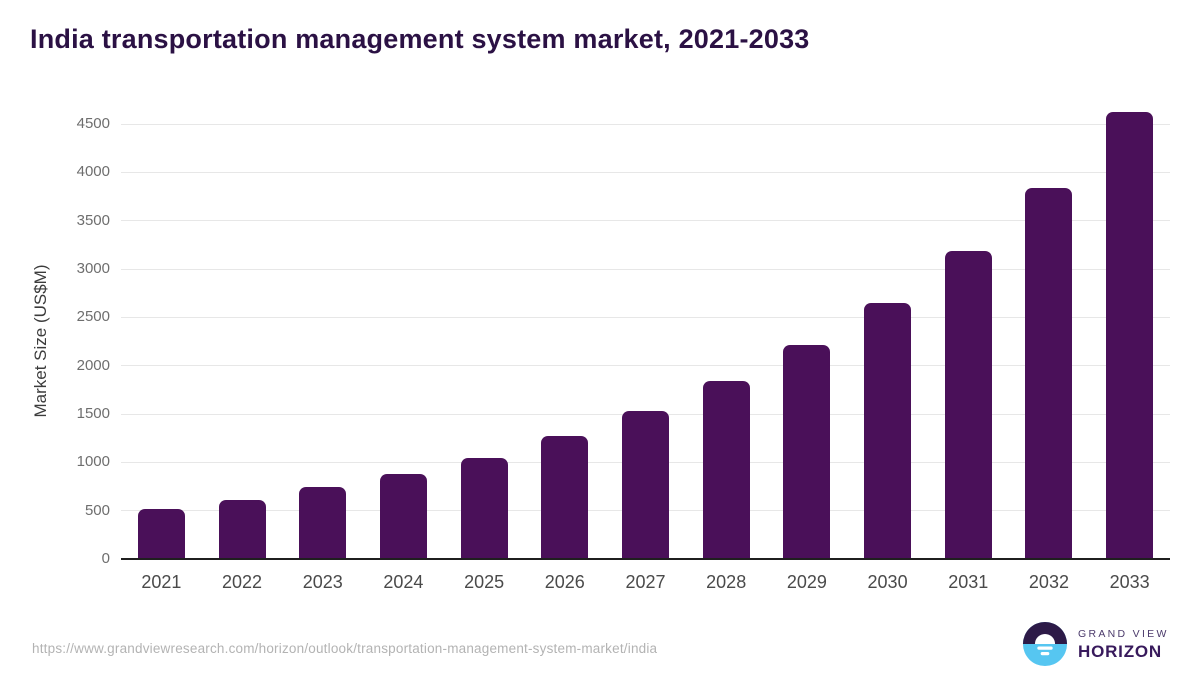  What do you see at coordinates (806, 582) in the screenshot?
I see `x-tick-label-2029: 2029` at bounding box center [806, 582].